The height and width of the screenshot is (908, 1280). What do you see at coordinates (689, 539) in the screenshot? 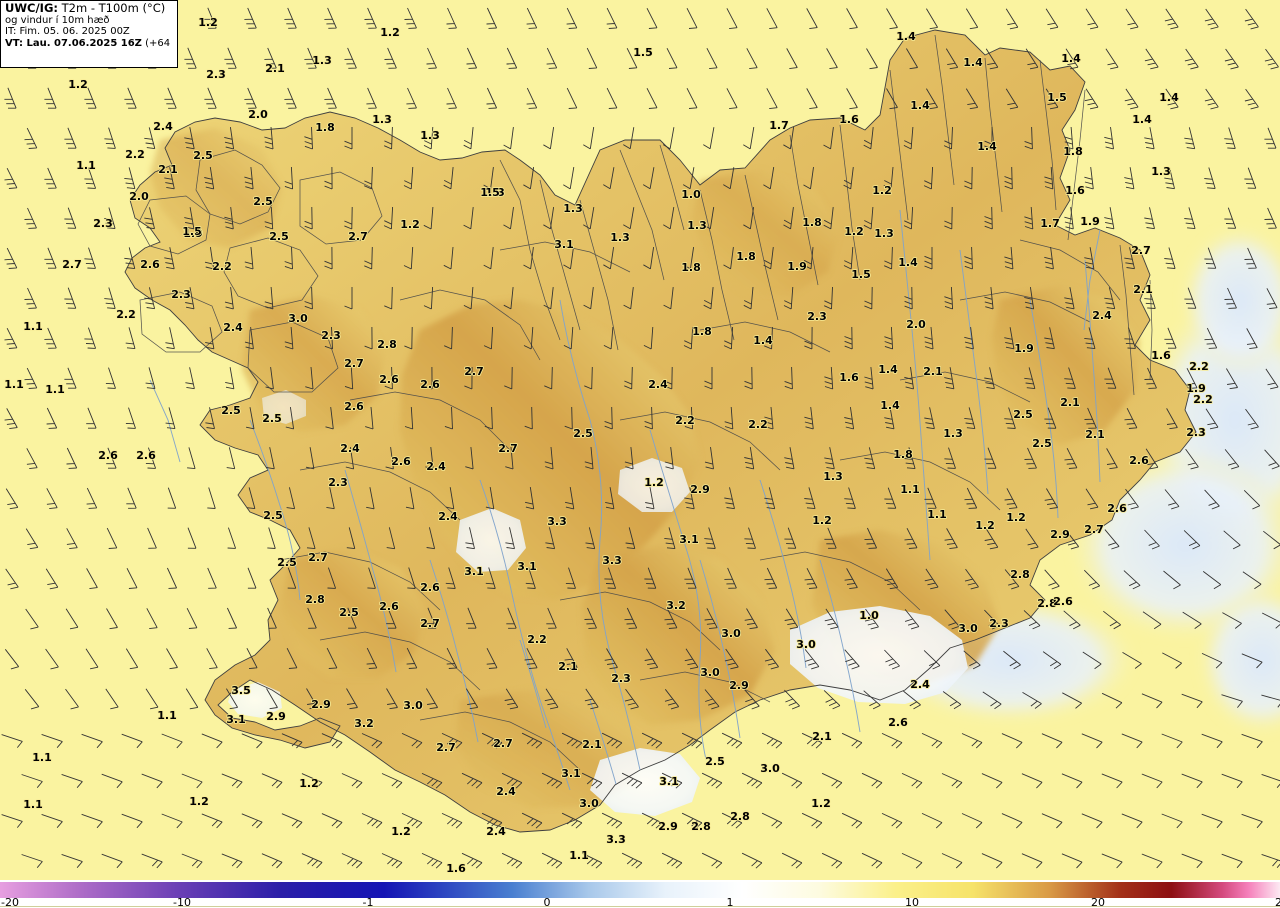
I see `temperature-value-label: 3.1` at bounding box center [689, 539].